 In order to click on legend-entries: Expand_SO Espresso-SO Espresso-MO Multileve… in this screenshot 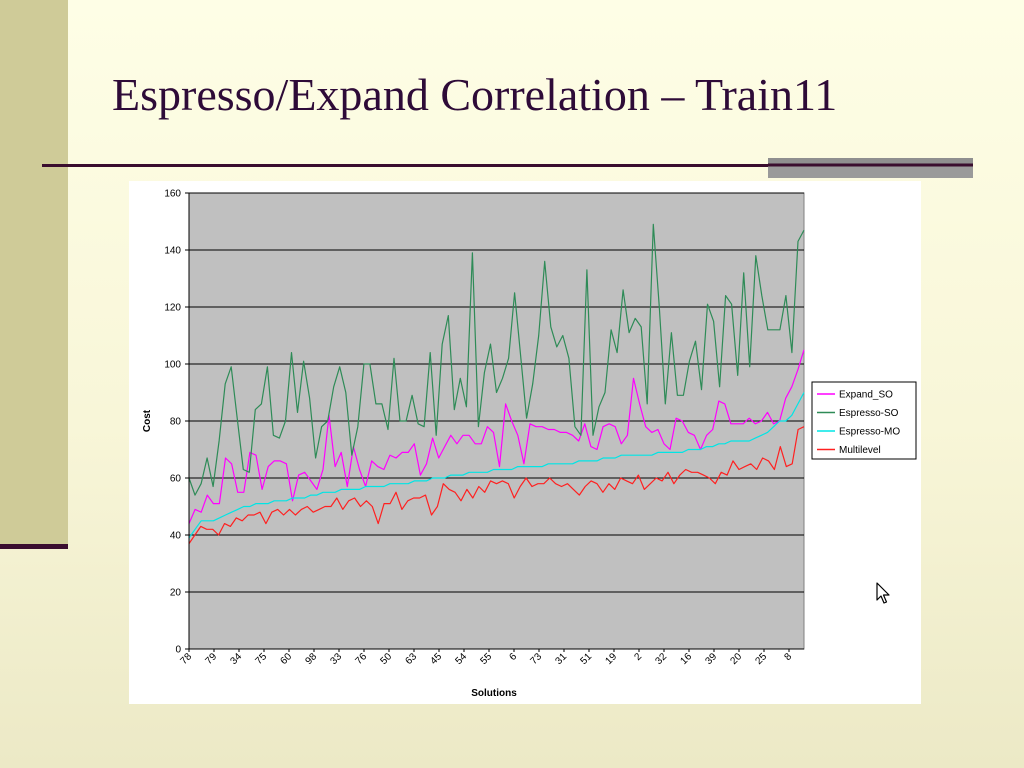, I will do `click(858, 423)`.